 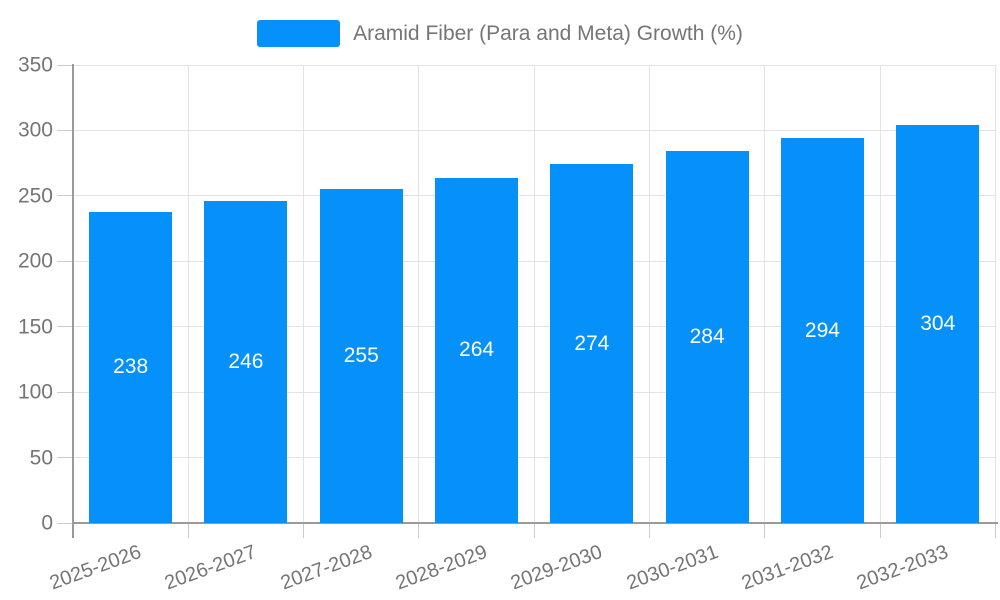 I want to click on bar-value-label: 246, so click(x=246, y=362).